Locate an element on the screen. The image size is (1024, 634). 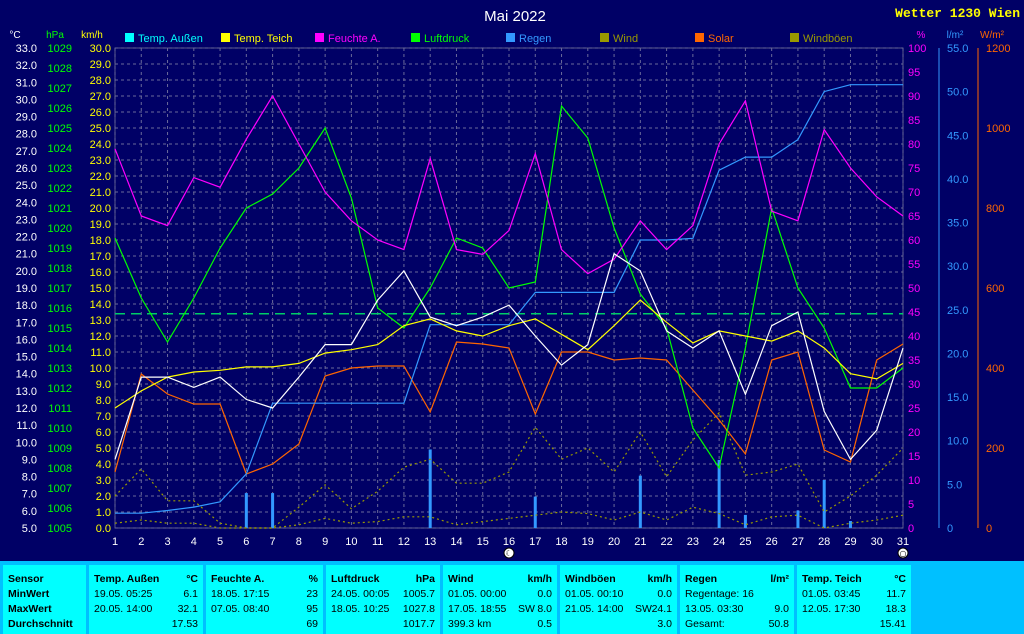
y-tick-label-wind: 11.0 is located at coordinates (100, 353).